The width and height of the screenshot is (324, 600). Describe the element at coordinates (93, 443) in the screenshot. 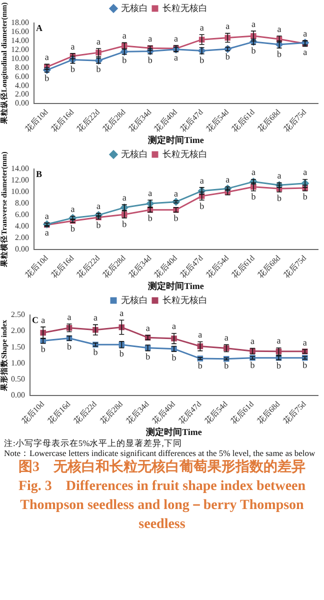

I see `text: 注:小写字母表示在5%水平上的显著差异,下同` at that location.